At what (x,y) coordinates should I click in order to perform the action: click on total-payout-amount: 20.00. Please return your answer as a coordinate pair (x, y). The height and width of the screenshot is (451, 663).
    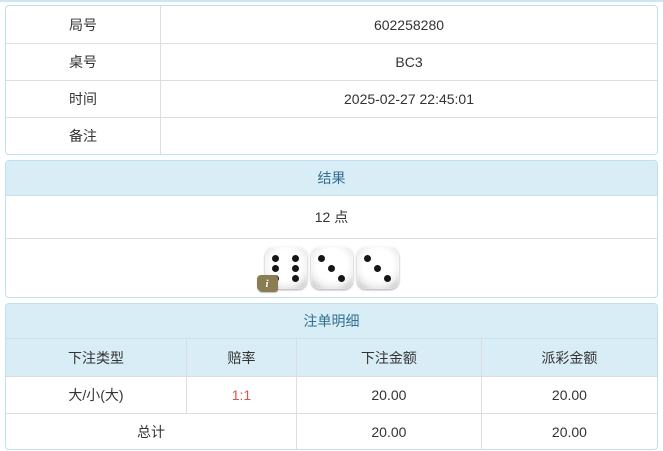
    Looking at the image, I should click on (569, 431).